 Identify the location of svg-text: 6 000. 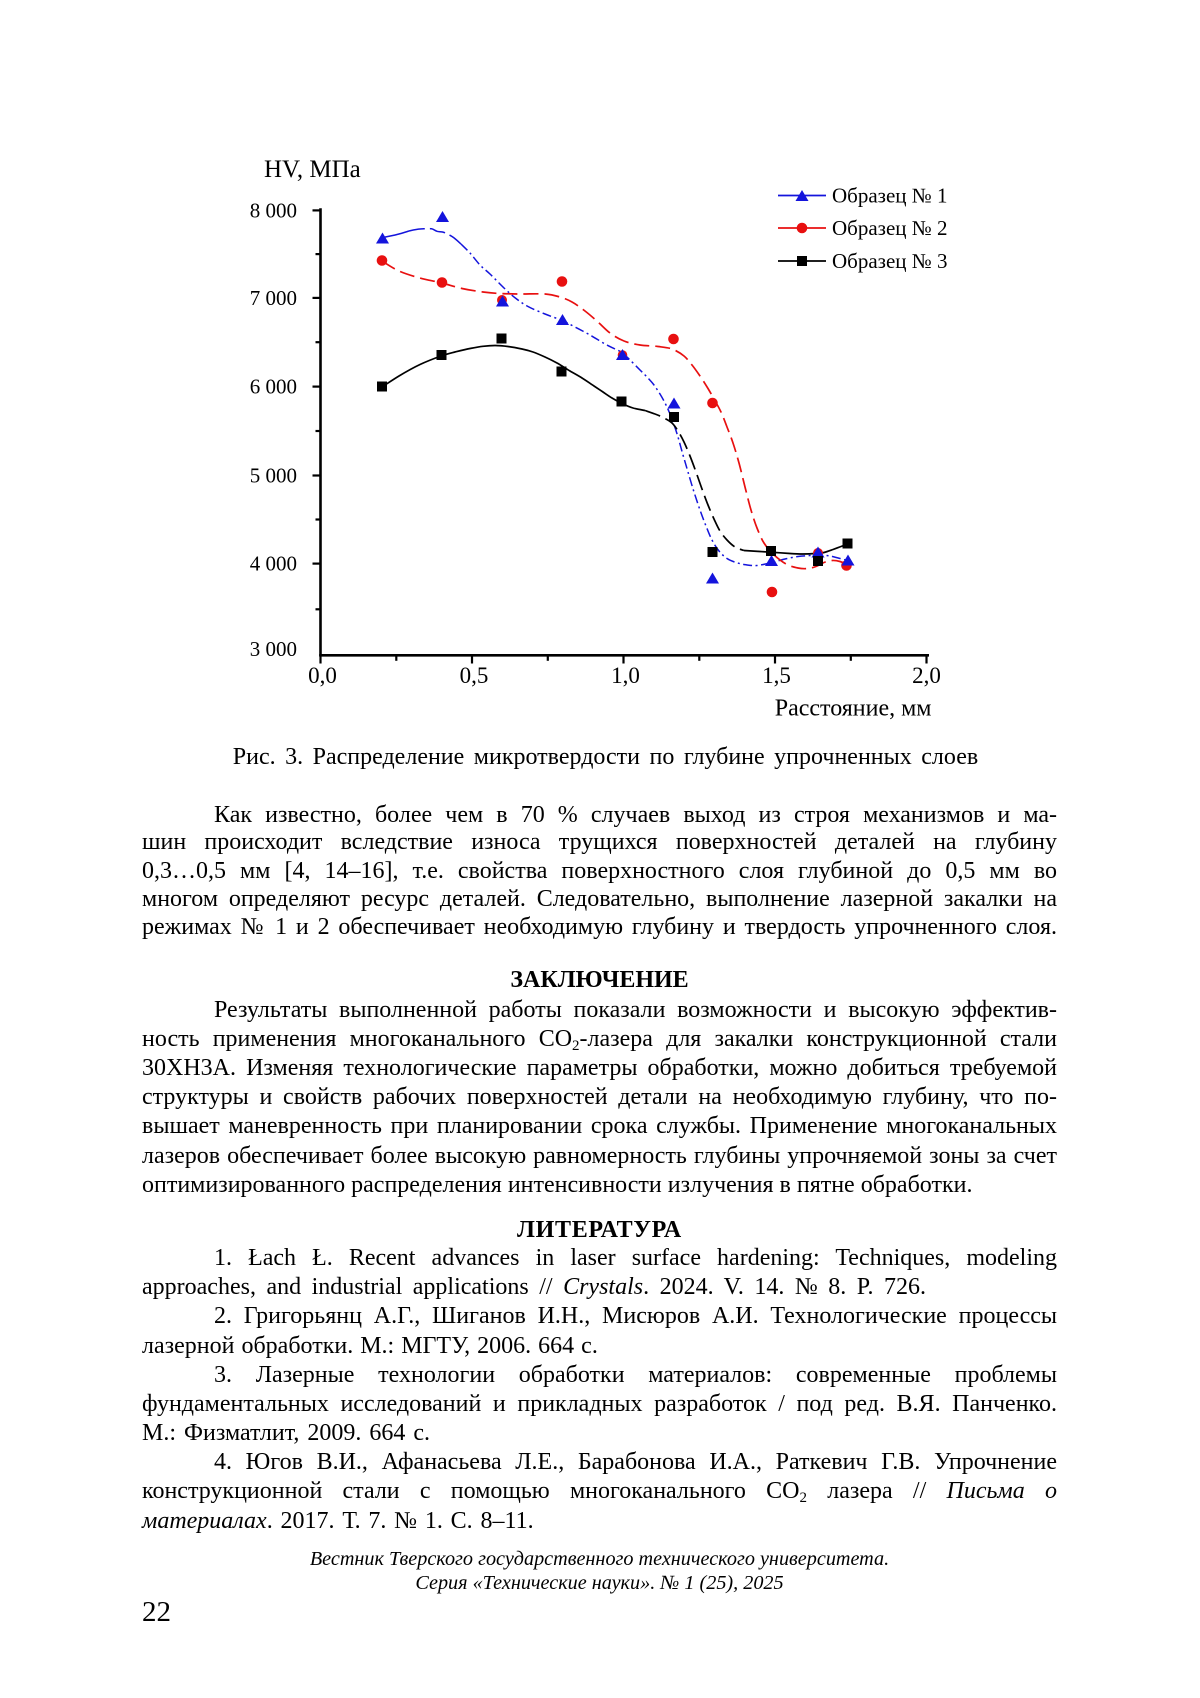
(273, 387).